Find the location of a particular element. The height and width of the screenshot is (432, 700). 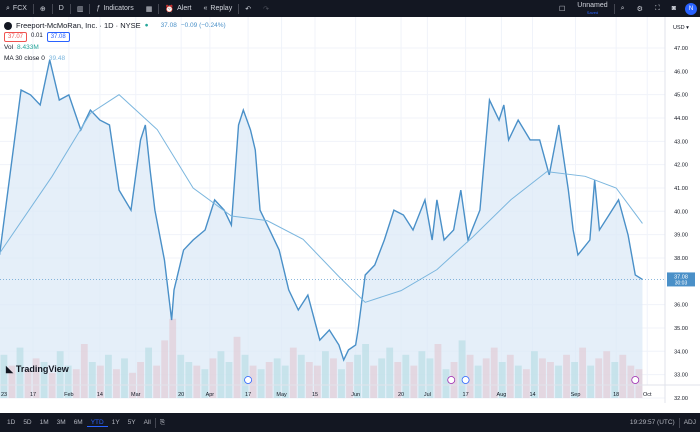

layout-name: Unnamed Saved is located at coordinates (592, 8).